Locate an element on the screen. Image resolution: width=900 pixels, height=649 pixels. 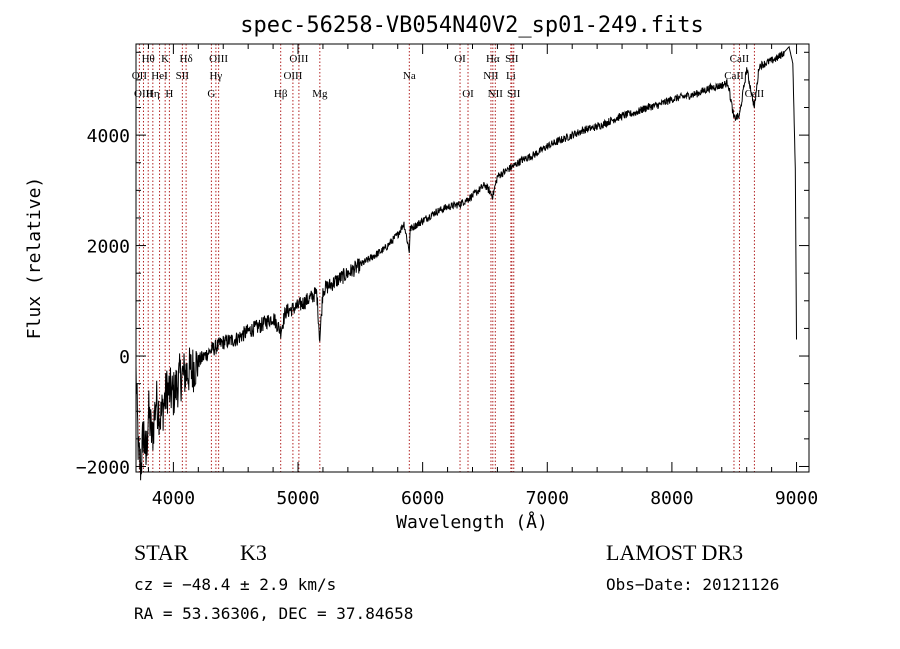
line-label: Li is located at coordinates (511, 76).